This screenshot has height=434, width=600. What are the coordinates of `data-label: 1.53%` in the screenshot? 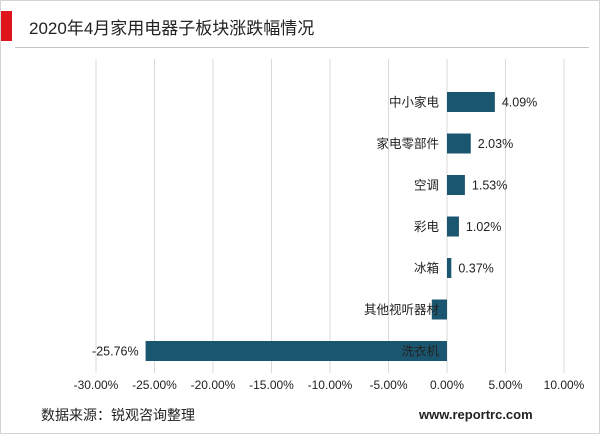 It's located at (489, 186).